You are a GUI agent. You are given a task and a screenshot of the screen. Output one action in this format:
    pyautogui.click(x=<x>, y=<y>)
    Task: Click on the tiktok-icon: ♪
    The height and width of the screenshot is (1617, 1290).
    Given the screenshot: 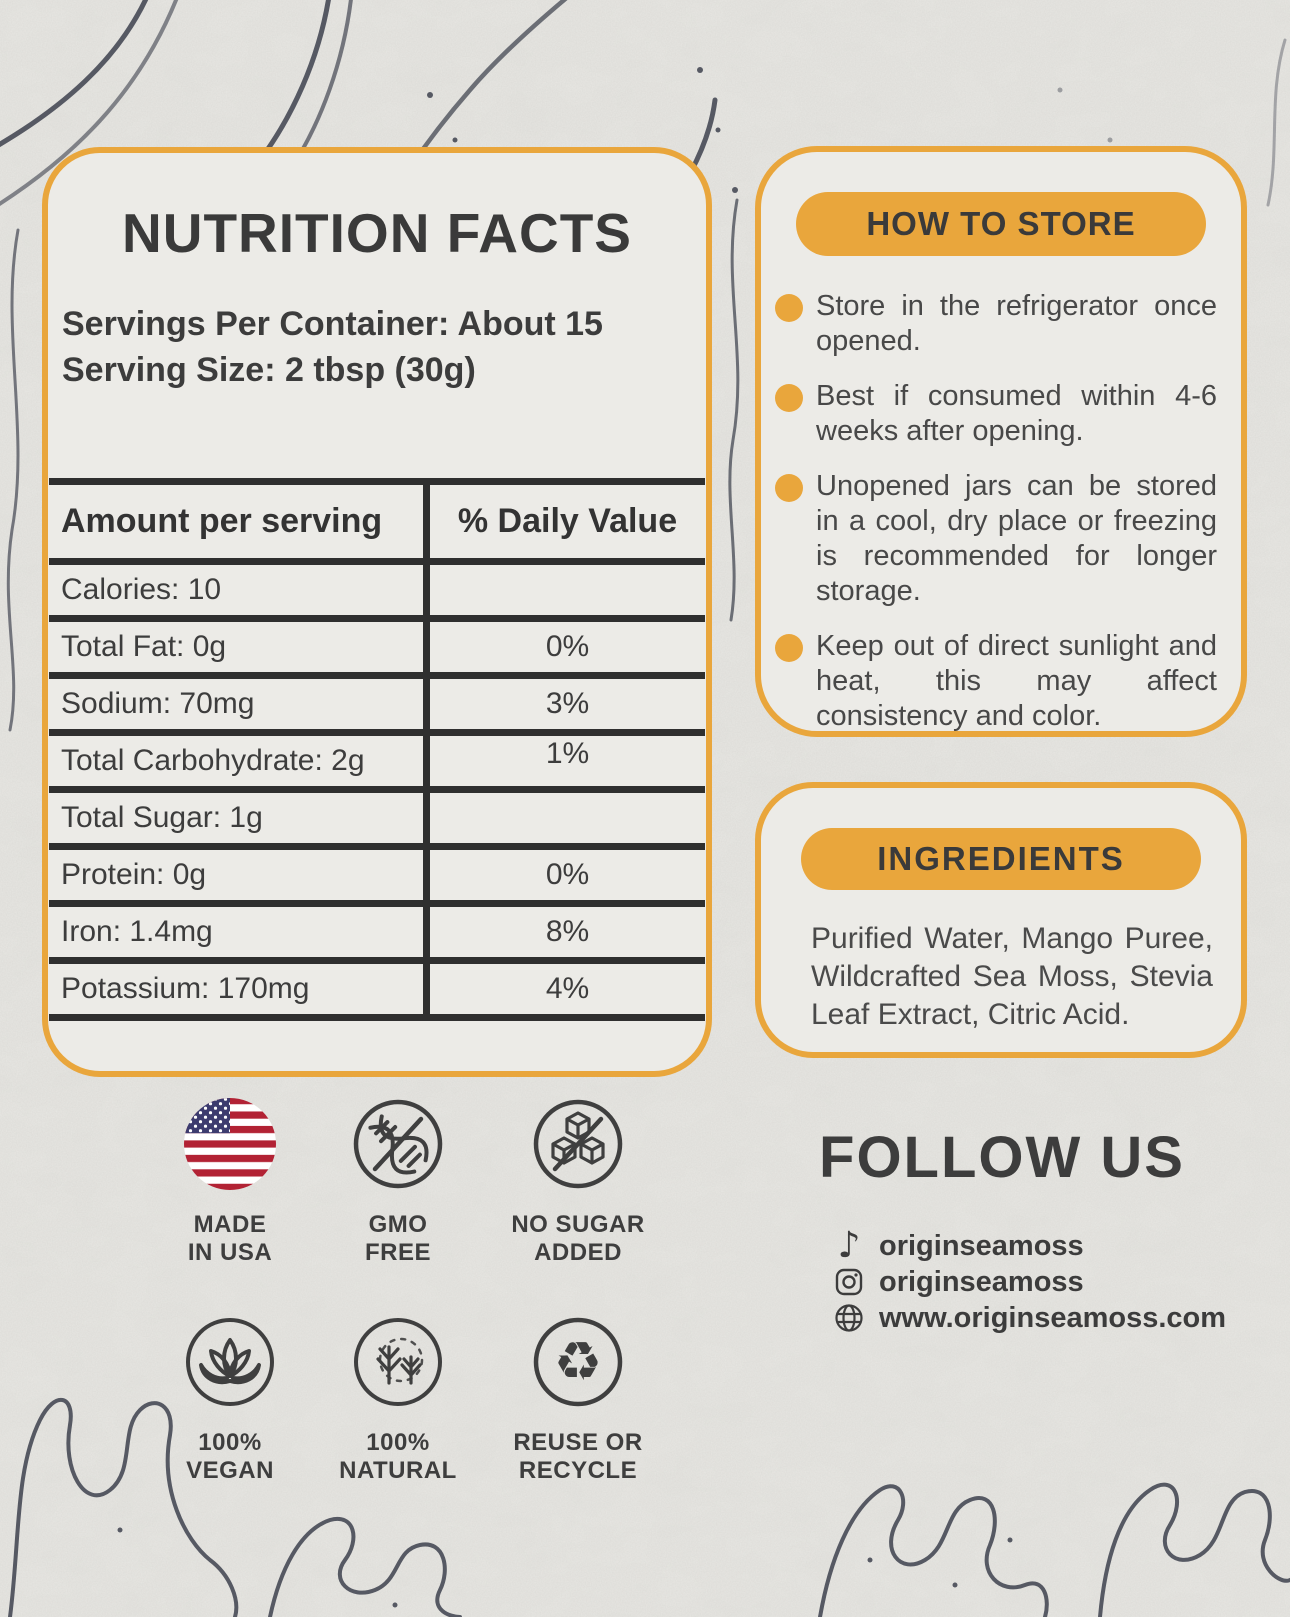 What is the action you would take?
    pyautogui.click(x=849, y=1245)
    